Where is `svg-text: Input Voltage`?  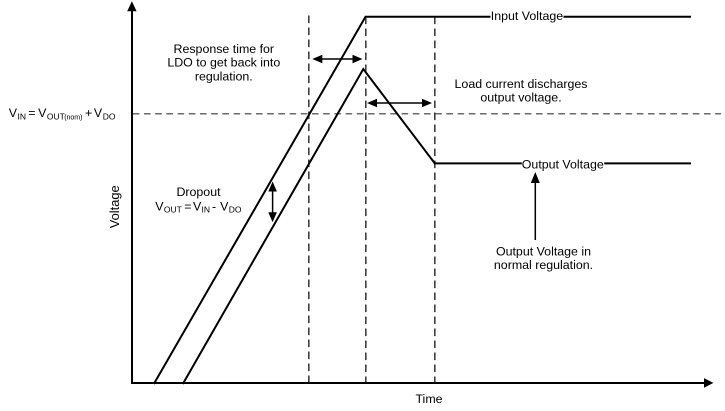
svg-text: Input Voltage is located at coordinates (527, 16).